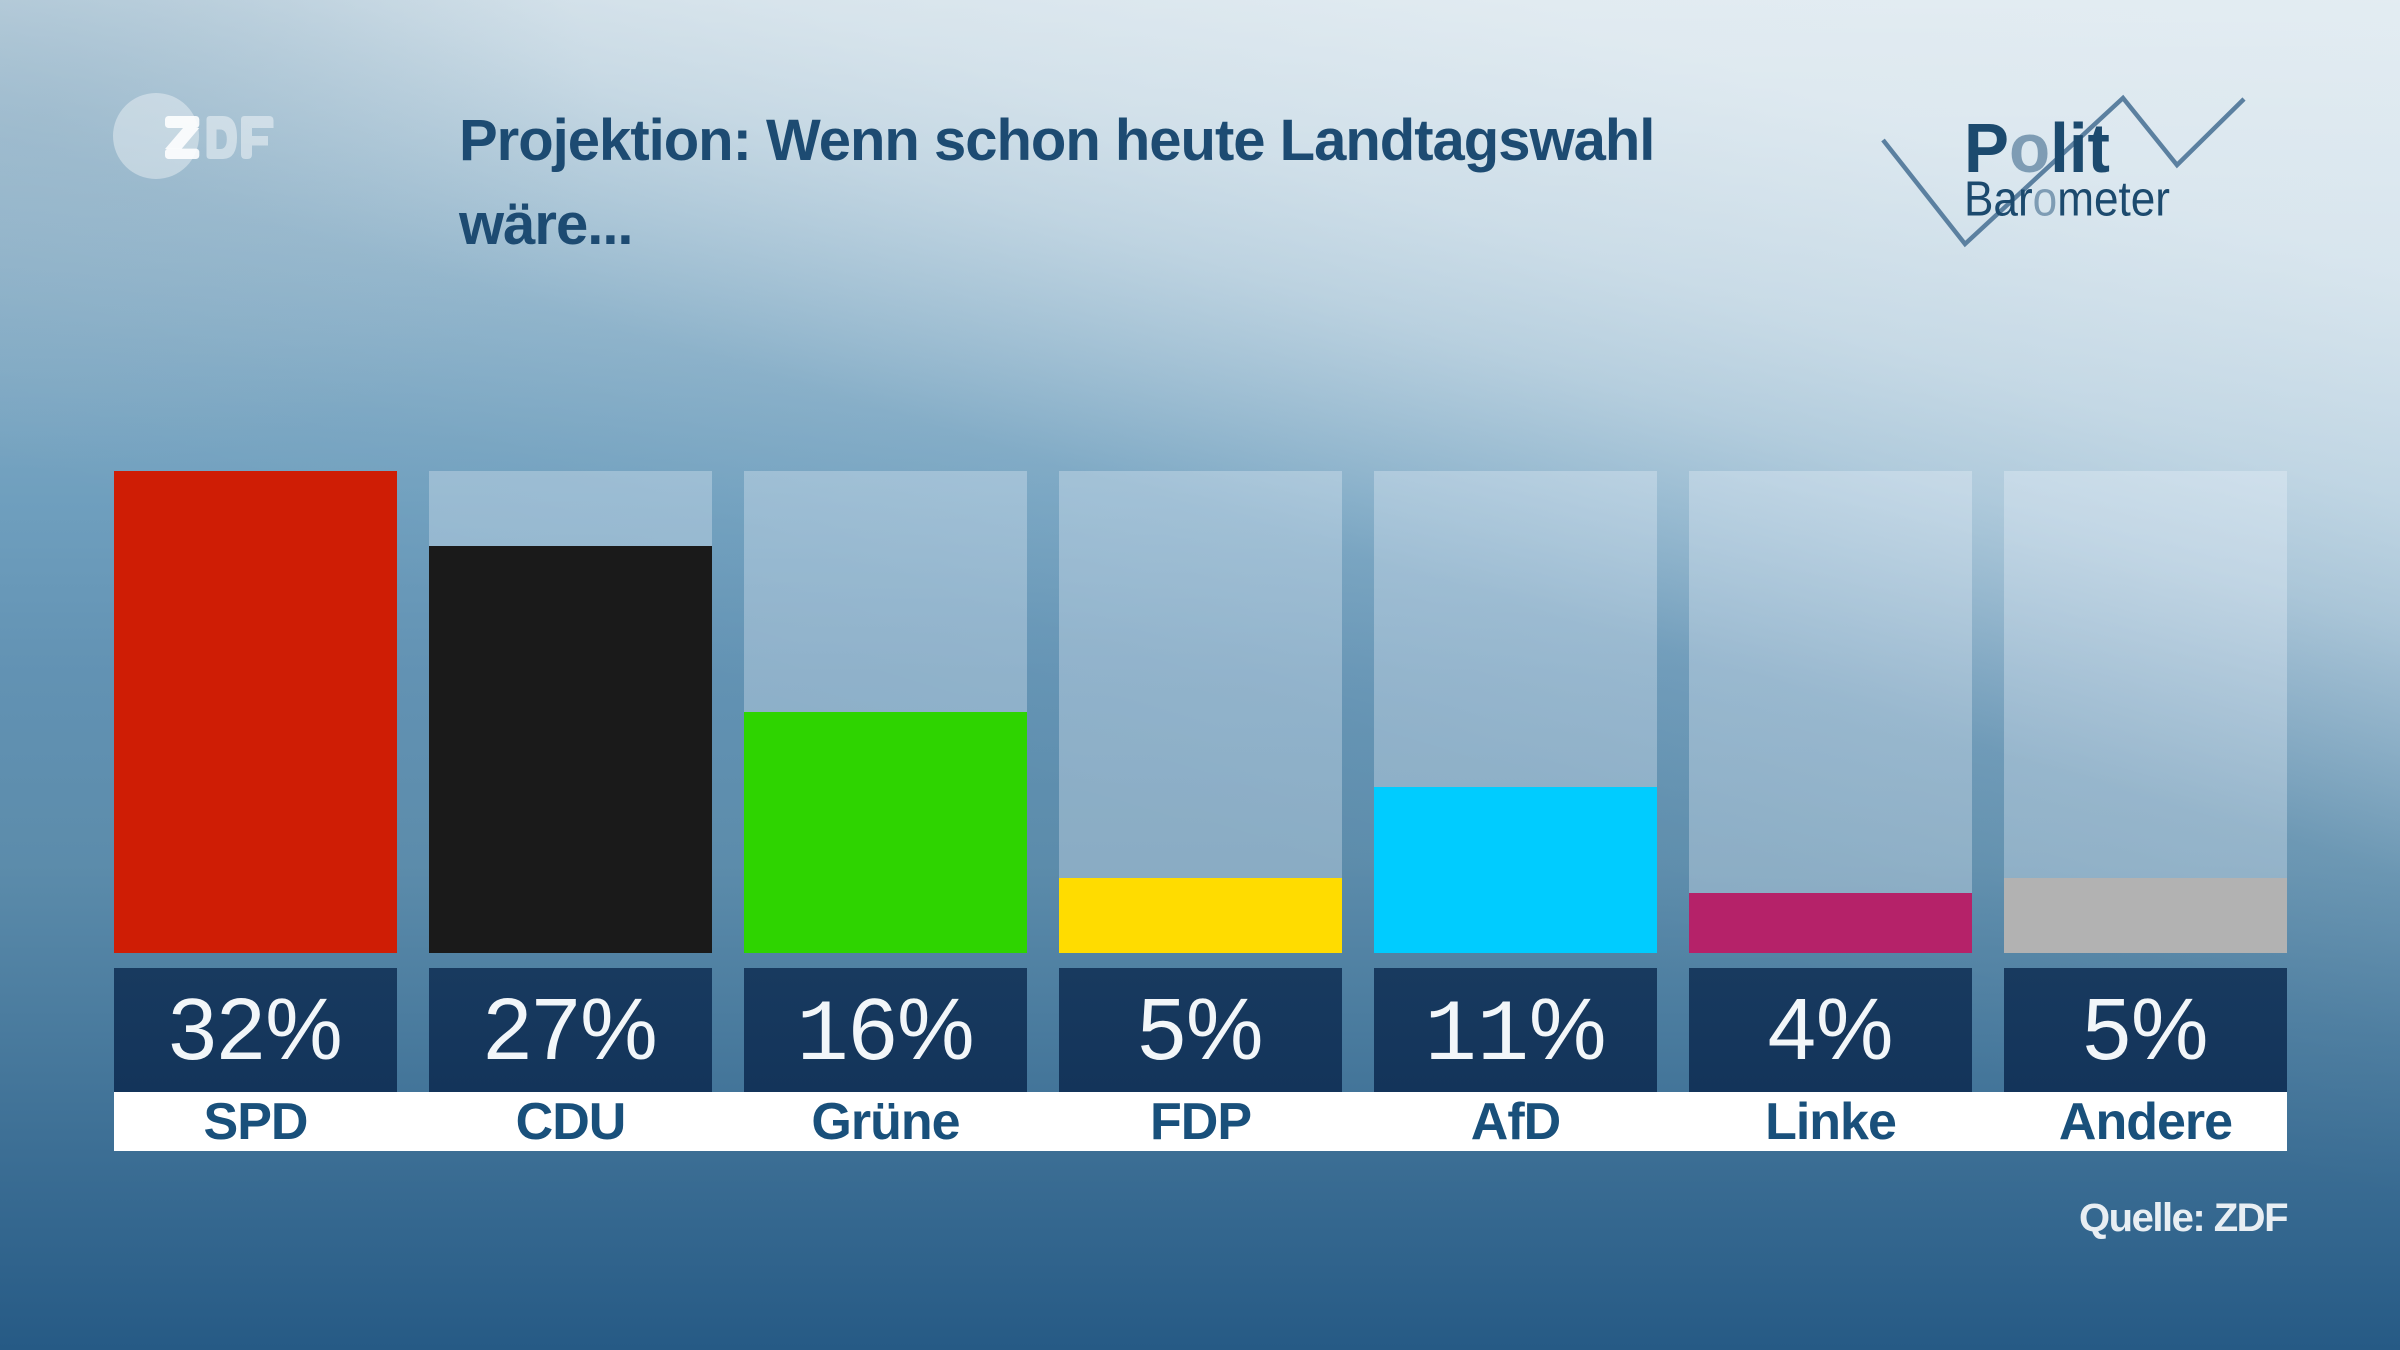 Image resolution: width=2400 pixels, height=1350 pixels. What do you see at coordinates (2067, 199) in the screenshot?
I see `svg-text: Barometer` at bounding box center [2067, 199].